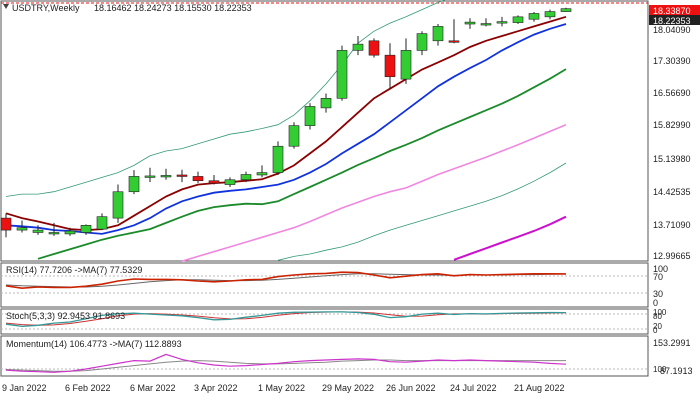  What do you see at coordinates (539, 388) in the screenshot?
I see `date-label-9: 21 Aug 2022` at bounding box center [539, 388].